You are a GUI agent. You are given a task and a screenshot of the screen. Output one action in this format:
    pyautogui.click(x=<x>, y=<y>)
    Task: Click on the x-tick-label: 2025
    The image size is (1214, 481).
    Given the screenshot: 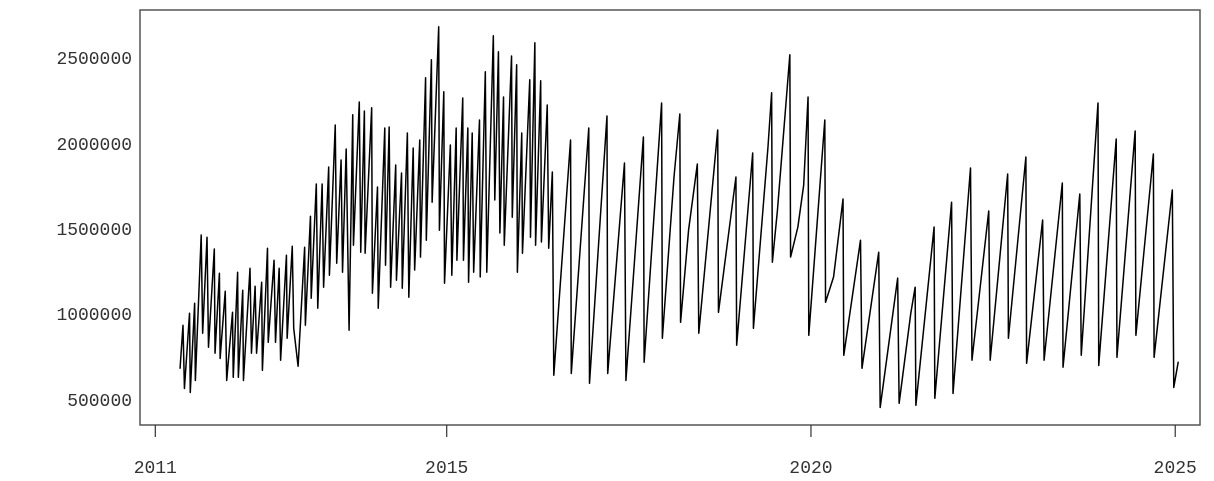 What is the action you would take?
    pyautogui.click(x=1175, y=468)
    